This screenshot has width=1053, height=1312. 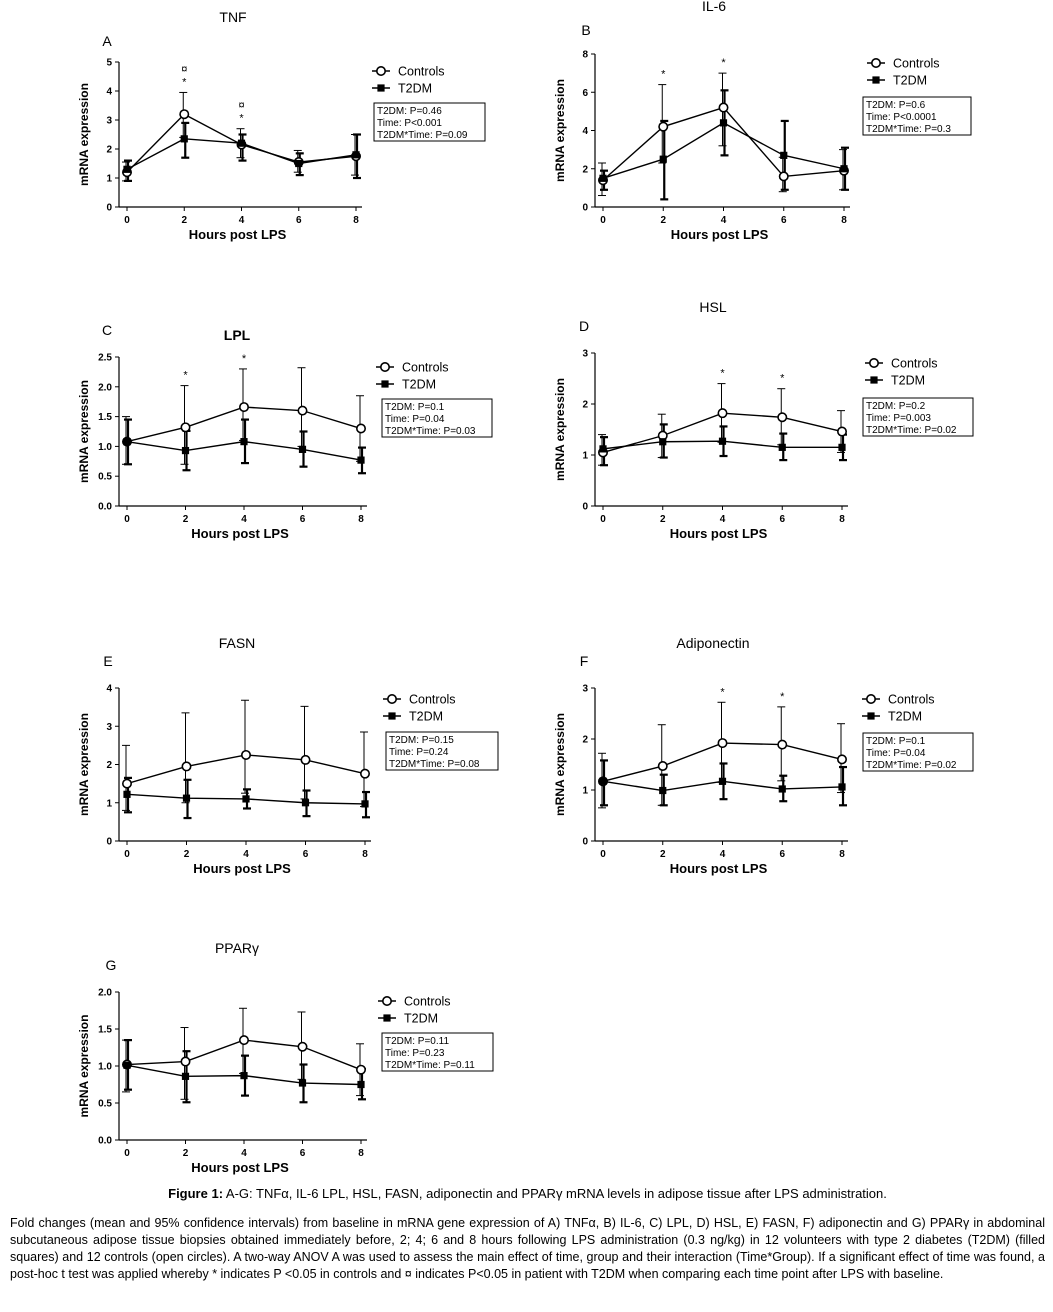 What do you see at coordinates (724, 220) in the screenshot?
I see `x-tick-label: 4` at bounding box center [724, 220].